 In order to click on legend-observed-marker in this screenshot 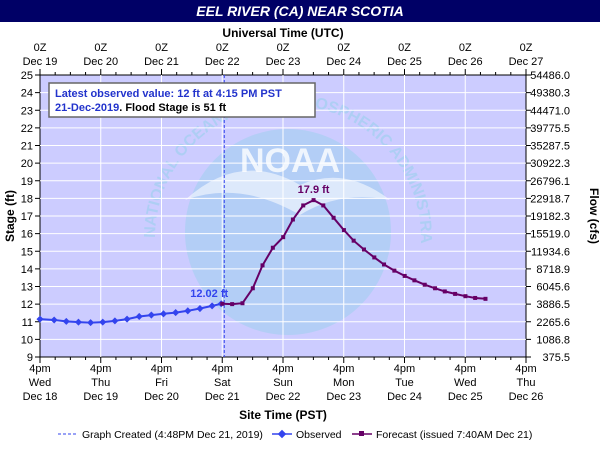, I will do `click(282, 434)`.